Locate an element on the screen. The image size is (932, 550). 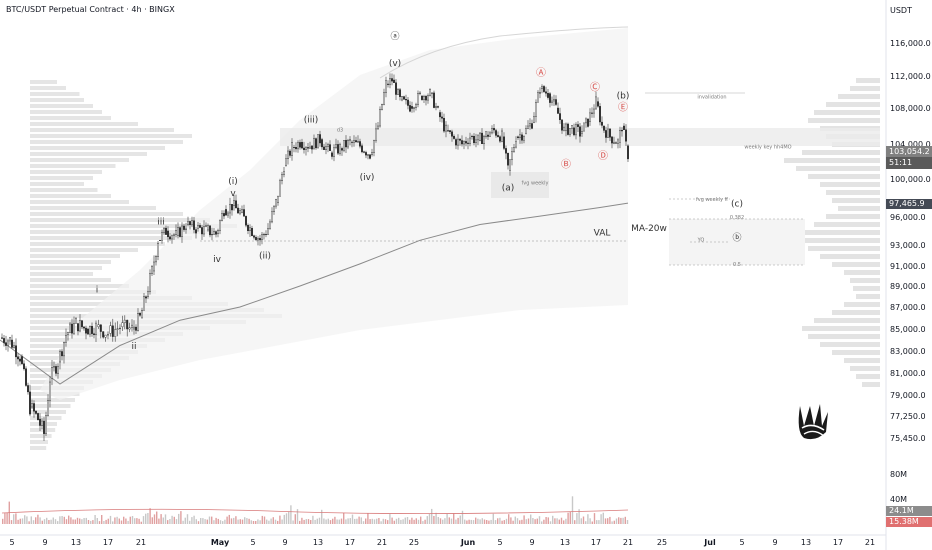
volume-layer is located at coordinates (315, 510).